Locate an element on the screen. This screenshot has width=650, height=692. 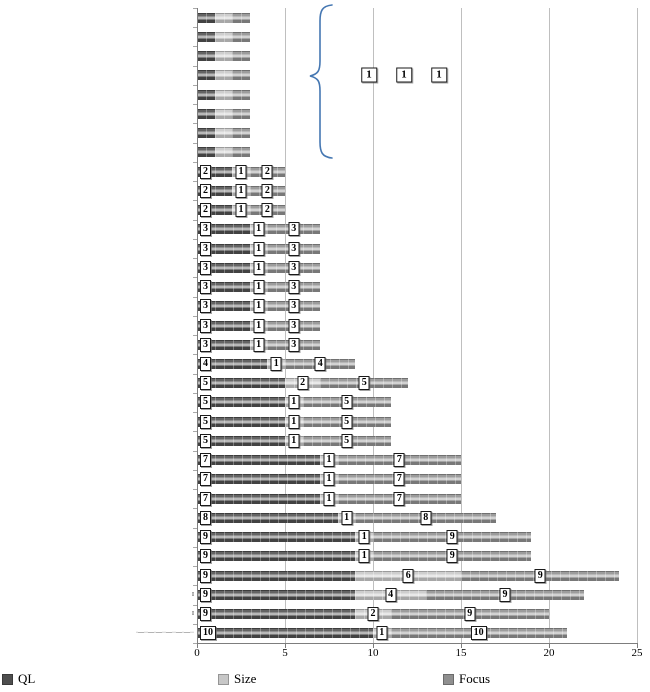
brace-path is located at coordinates (321, 81).